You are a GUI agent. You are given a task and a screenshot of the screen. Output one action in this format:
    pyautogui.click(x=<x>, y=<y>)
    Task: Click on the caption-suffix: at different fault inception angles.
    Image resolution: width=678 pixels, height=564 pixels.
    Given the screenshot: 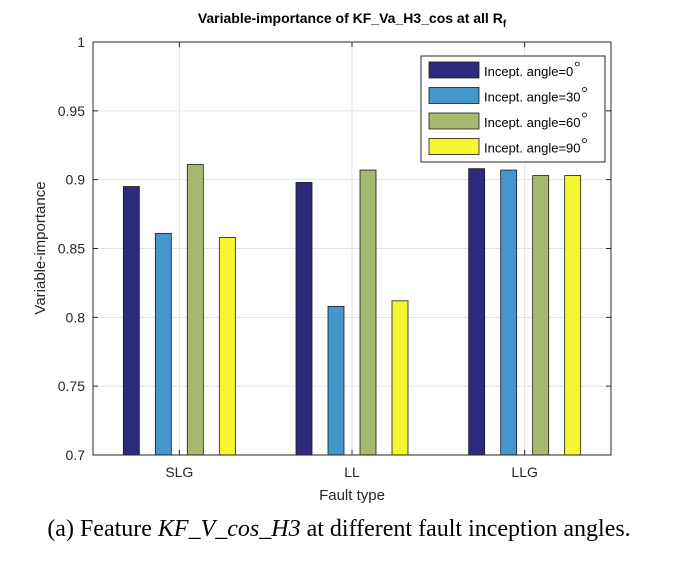 What is the action you would take?
    pyautogui.click(x=465, y=529)
    